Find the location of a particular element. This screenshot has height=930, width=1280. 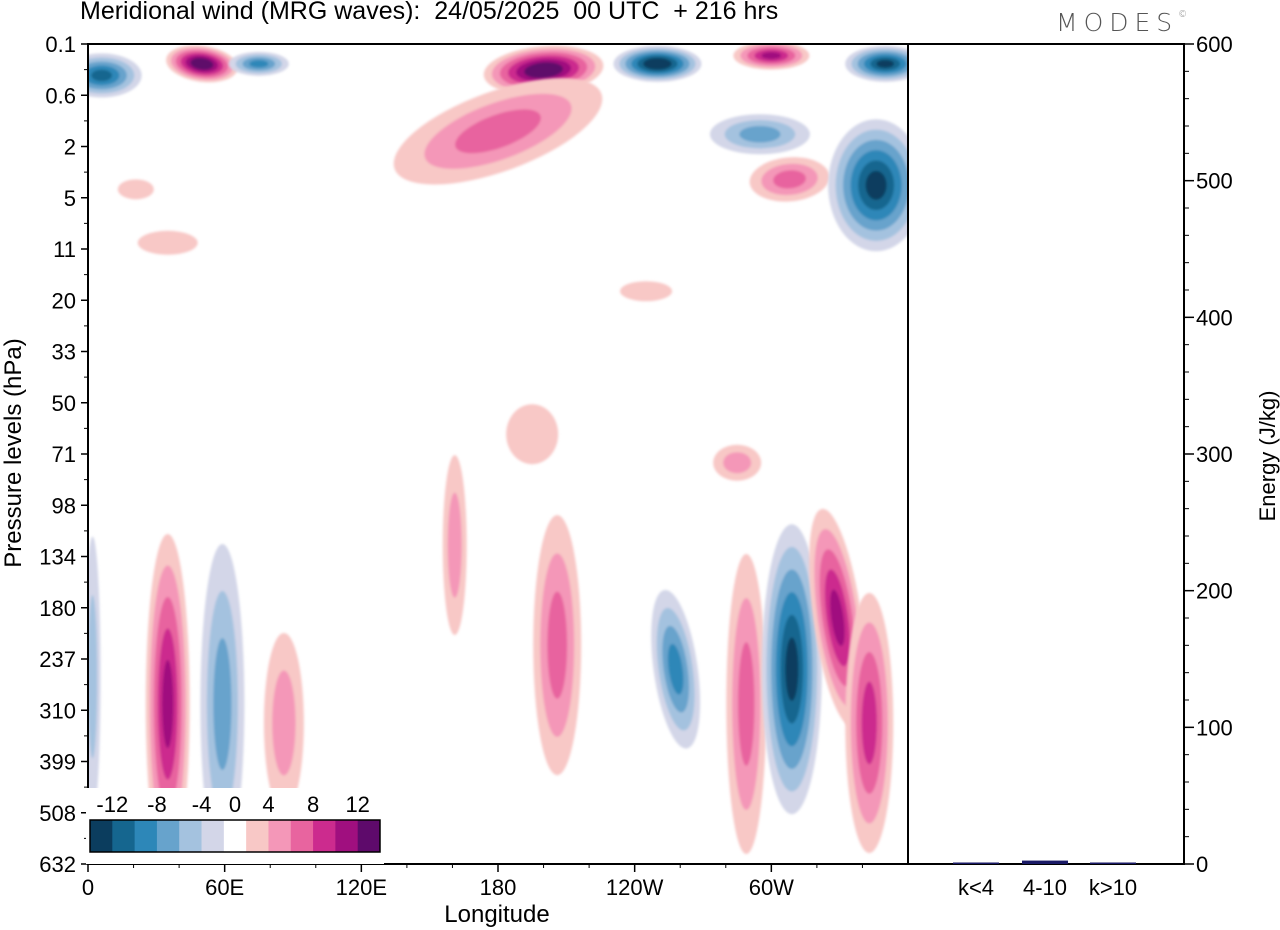

y-tick-label: 20 is located at coordinates (64, 300).